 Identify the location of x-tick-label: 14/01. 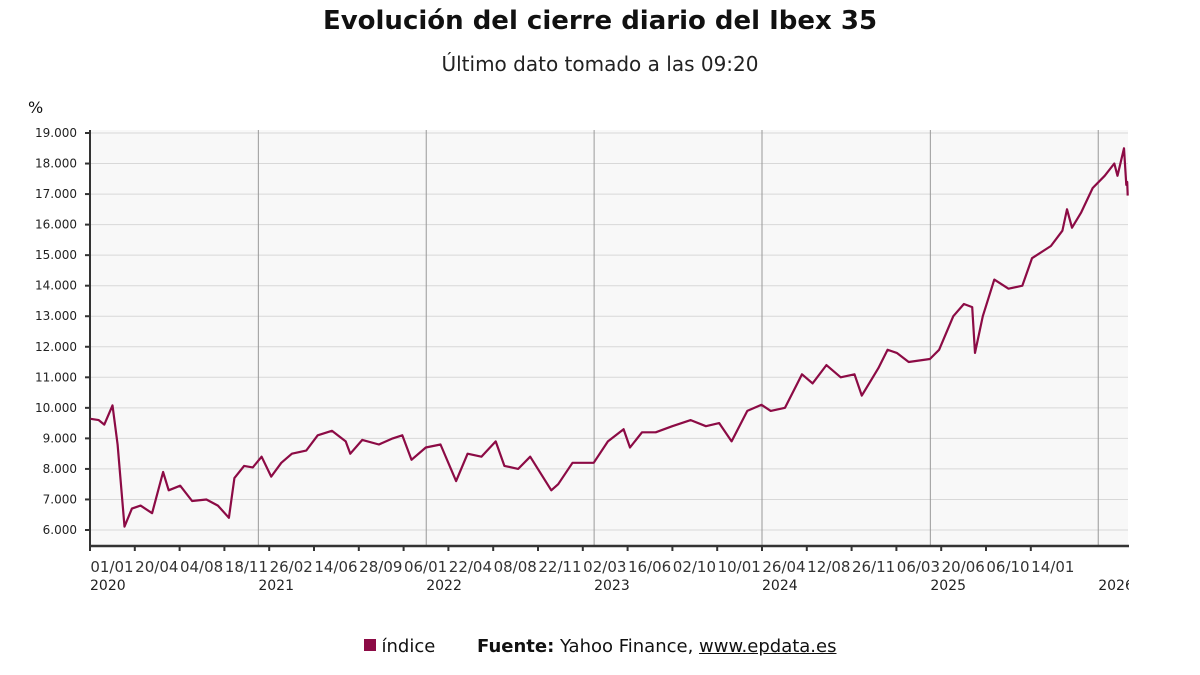
(1052, 567).